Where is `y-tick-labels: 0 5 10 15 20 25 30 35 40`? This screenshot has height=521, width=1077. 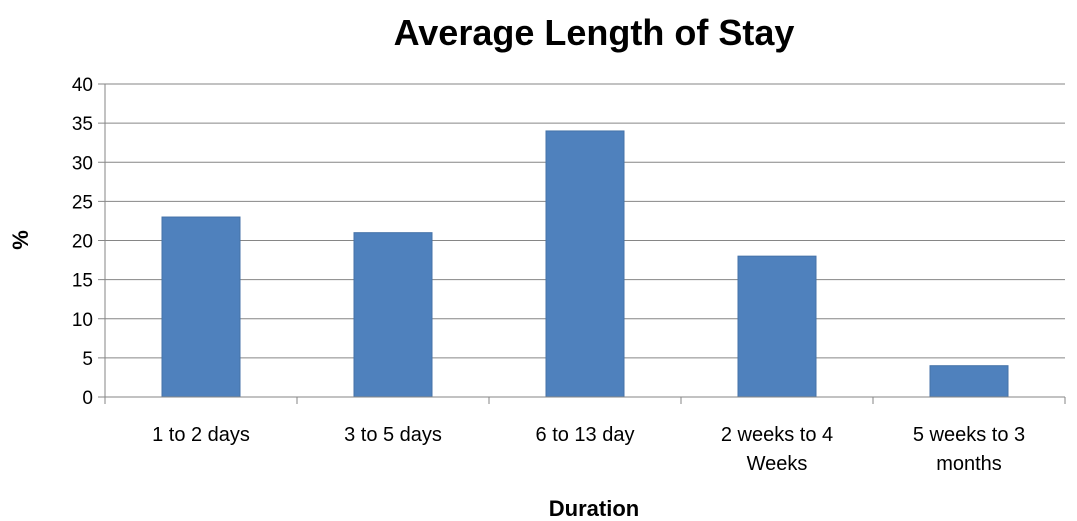 y-tick-labels: 0 5 10 15 20 25 30 35 40 is located at coordinates (82, 242).